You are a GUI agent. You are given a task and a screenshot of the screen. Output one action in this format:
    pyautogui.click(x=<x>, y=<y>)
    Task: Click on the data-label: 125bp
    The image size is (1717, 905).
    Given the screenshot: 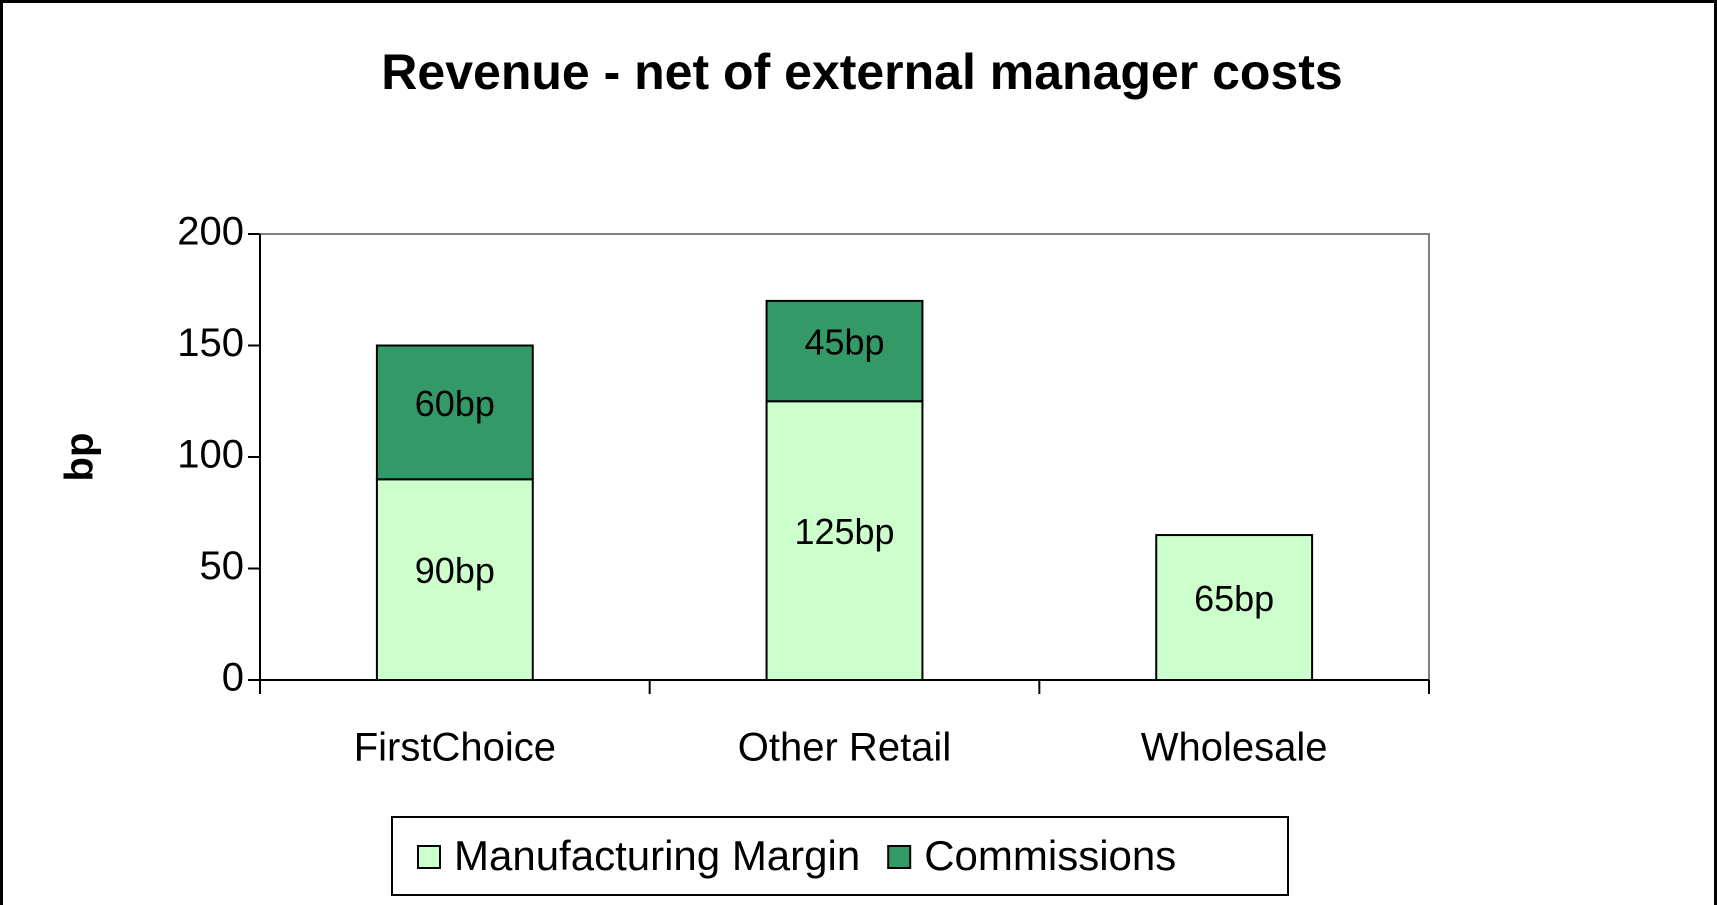 What is the action you would take?
    pyautogui.click(x=844, y=531)
    